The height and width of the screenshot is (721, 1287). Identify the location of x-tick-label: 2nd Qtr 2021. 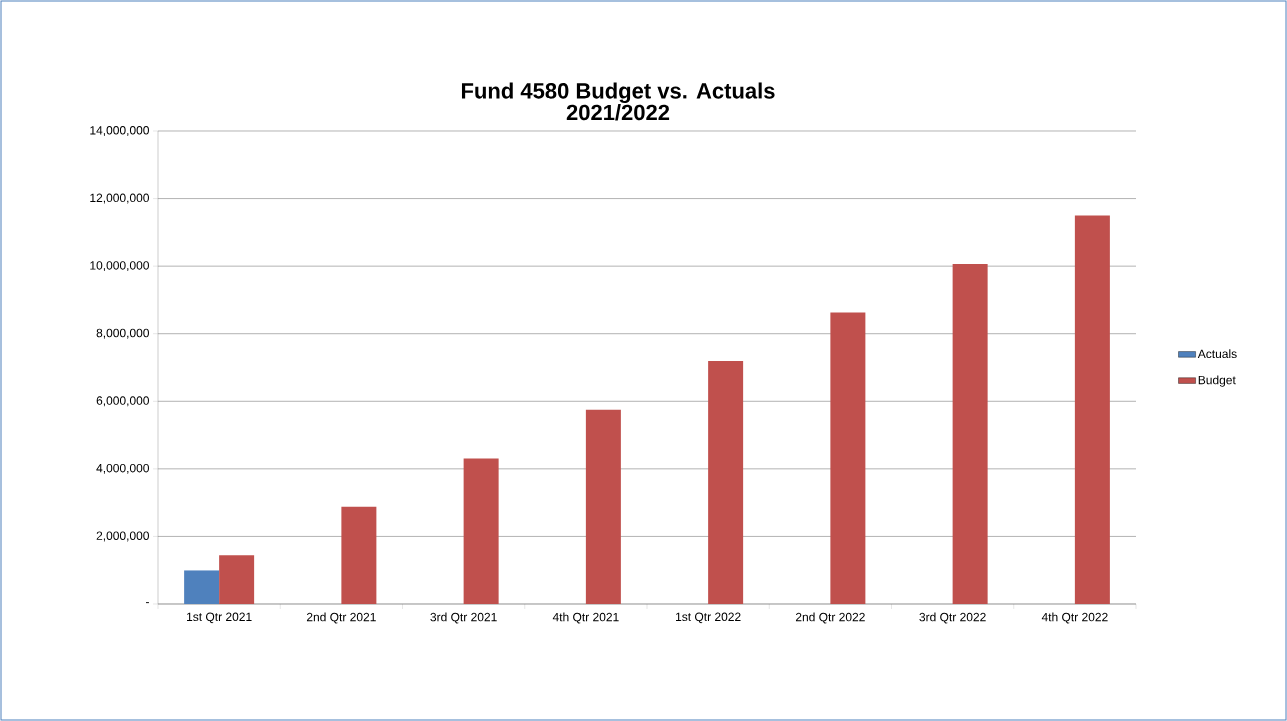
(341, 618).